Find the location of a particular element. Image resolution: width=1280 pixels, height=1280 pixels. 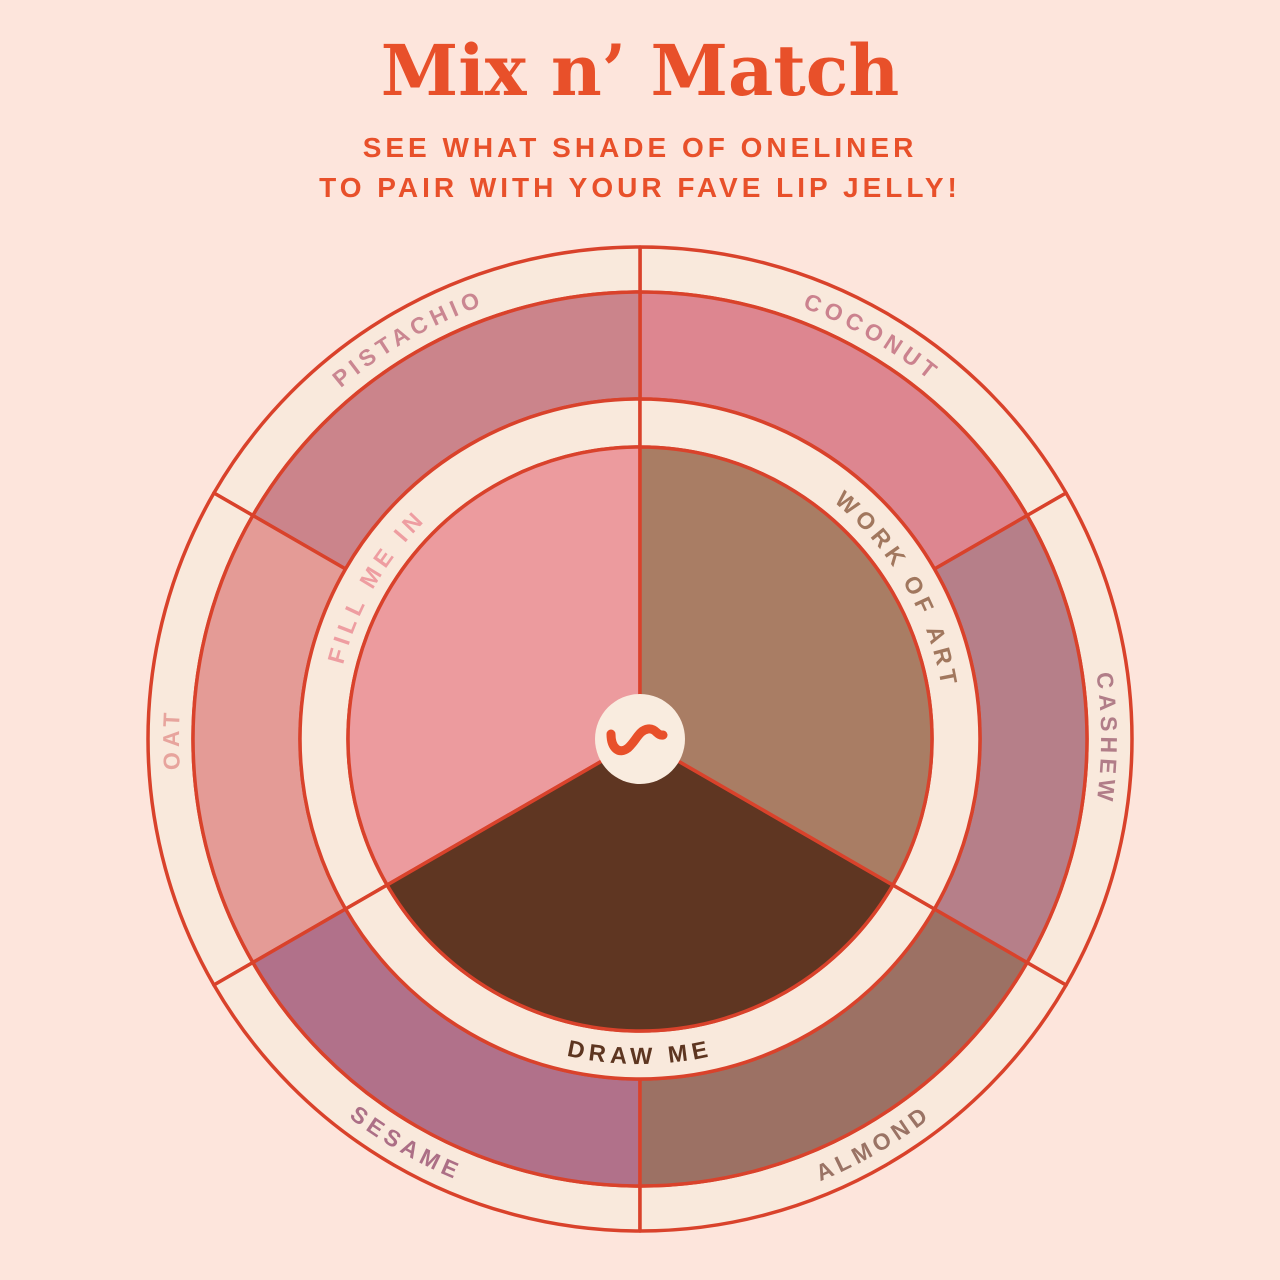

squiggle-icon is located at coordinates (637, 740).